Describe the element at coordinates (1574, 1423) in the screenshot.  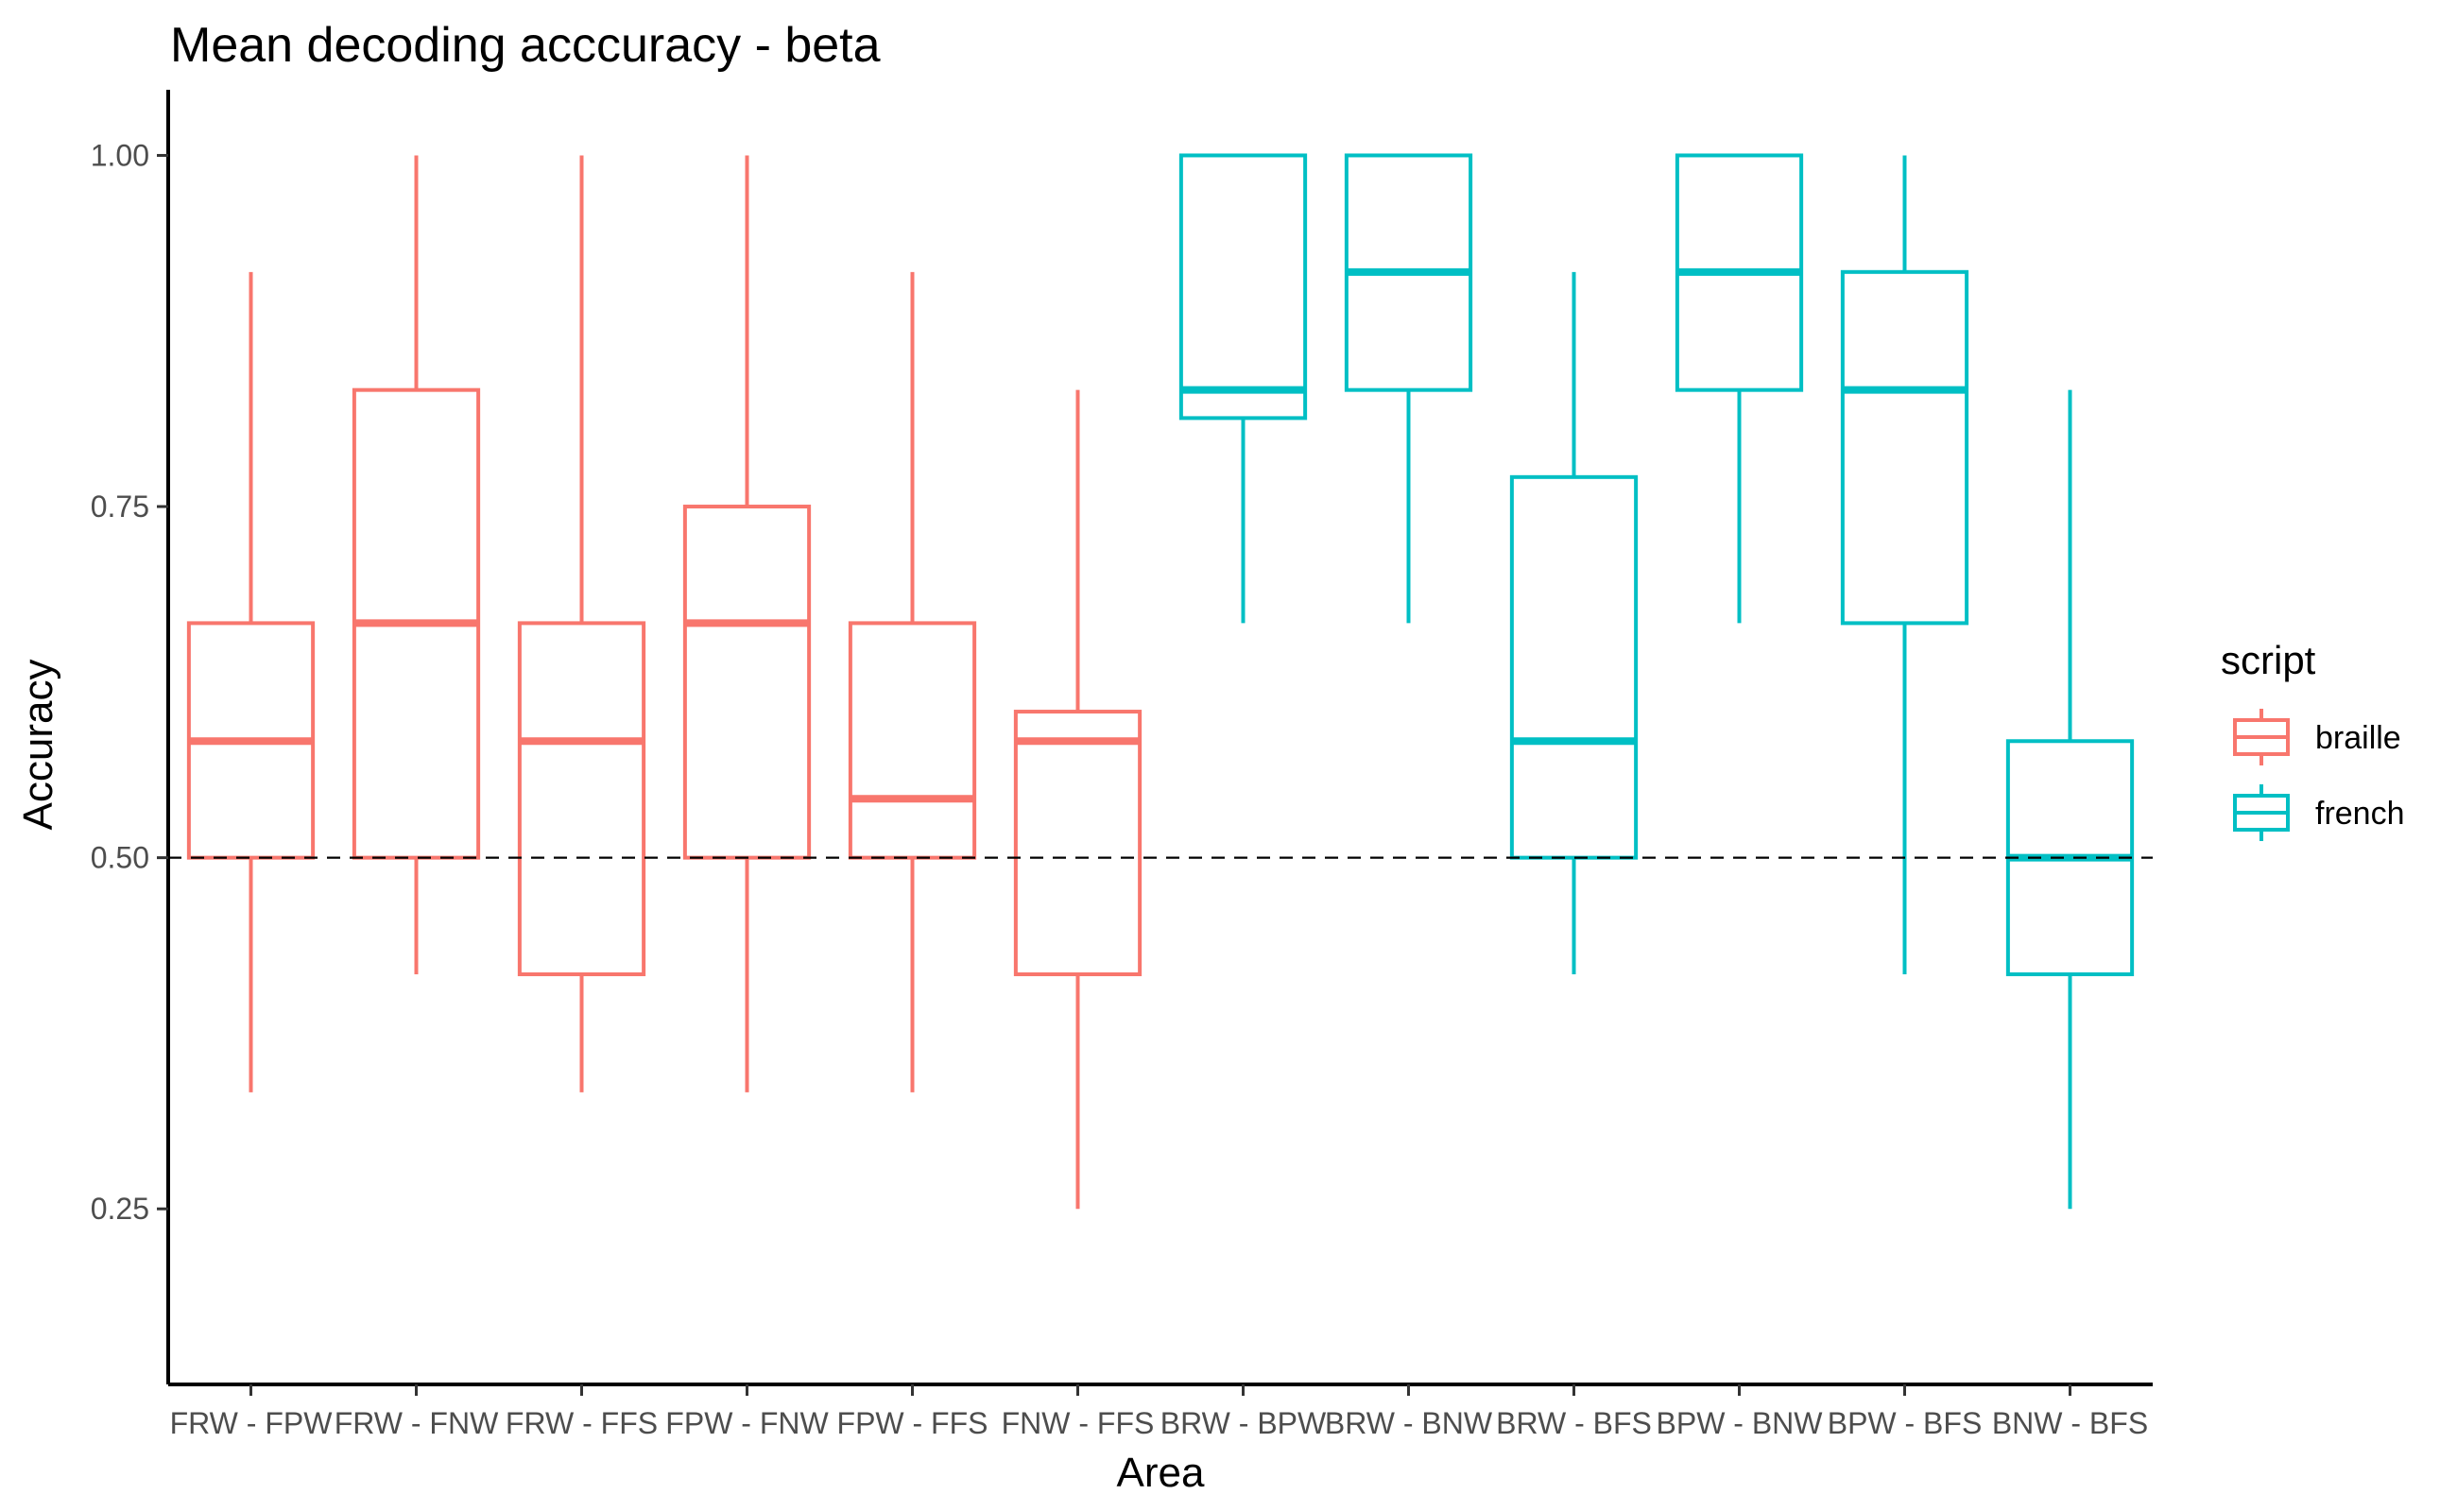
I see `x-tick-label: BRW - BFS` at that location.